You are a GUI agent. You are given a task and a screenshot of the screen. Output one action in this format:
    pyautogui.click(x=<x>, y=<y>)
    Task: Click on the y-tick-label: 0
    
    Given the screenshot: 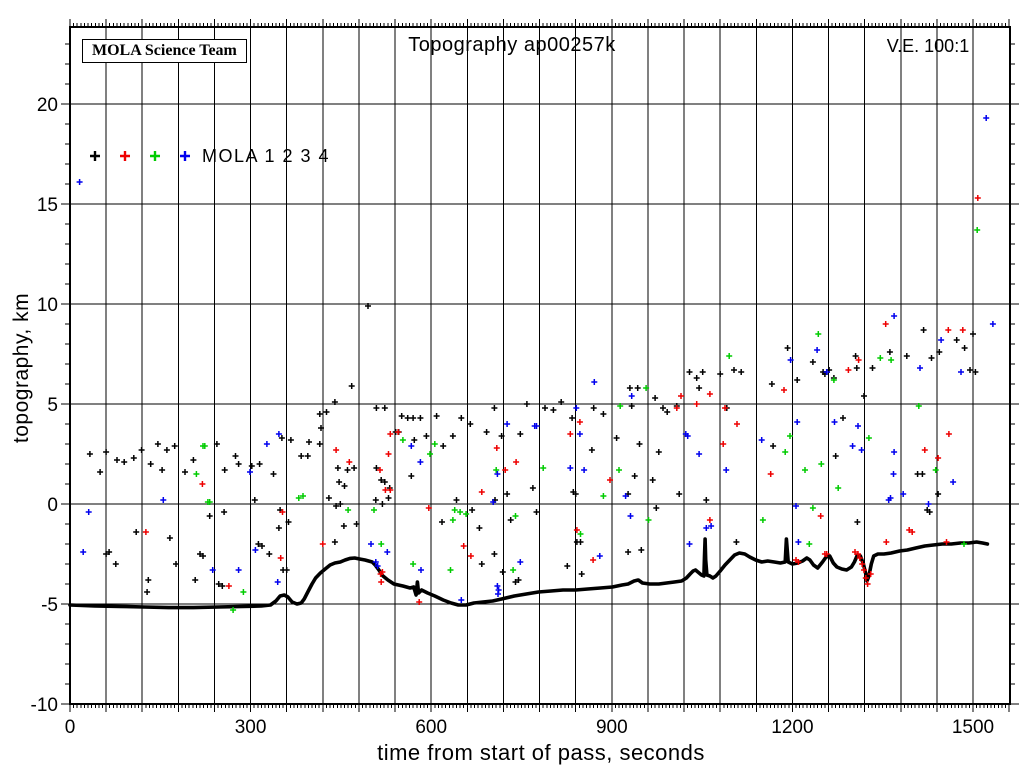 What is the action you would take?
    pyautogui.click(x=52, y=505)
    